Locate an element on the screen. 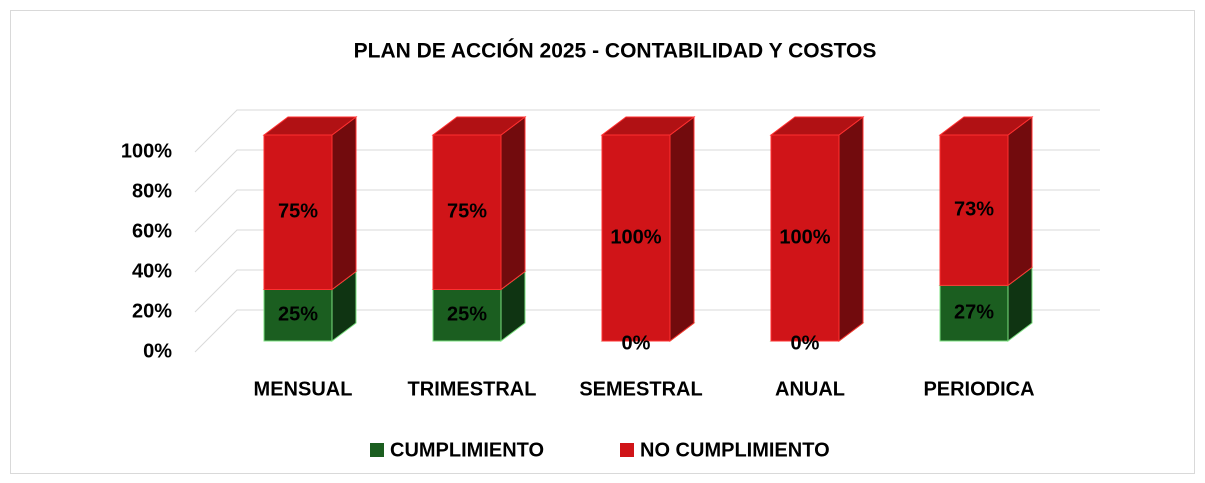 The width and height of the screenshot is (1205, 483). x-tick-label: SEMESTRAL is located at coordinates (640, 389).